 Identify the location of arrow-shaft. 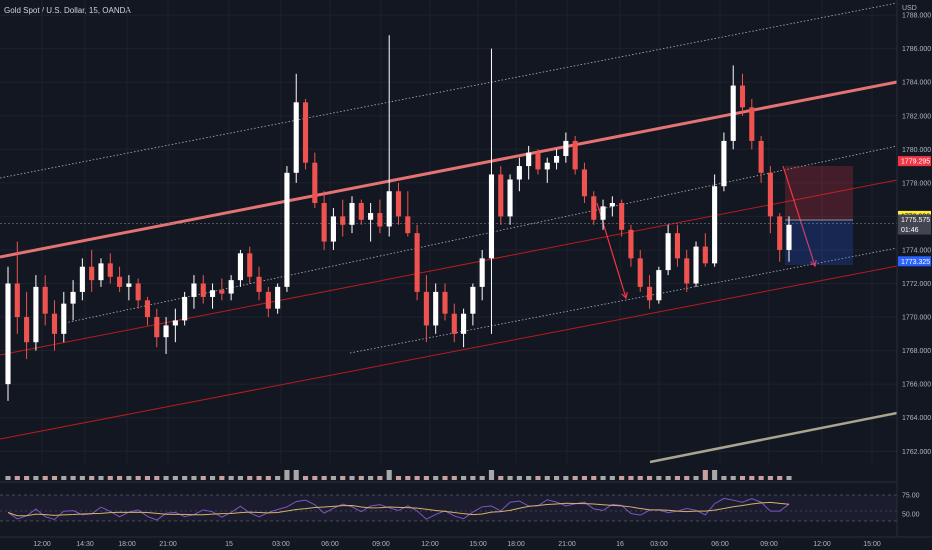
(799, 216).